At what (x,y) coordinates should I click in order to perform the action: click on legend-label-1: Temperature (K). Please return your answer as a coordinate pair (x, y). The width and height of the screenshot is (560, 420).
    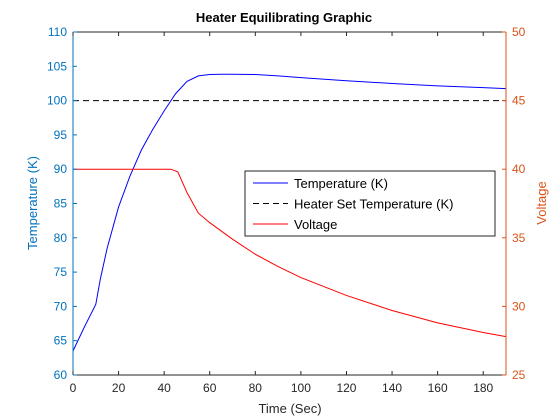
    Looking at the image, I should click on (341, 183).